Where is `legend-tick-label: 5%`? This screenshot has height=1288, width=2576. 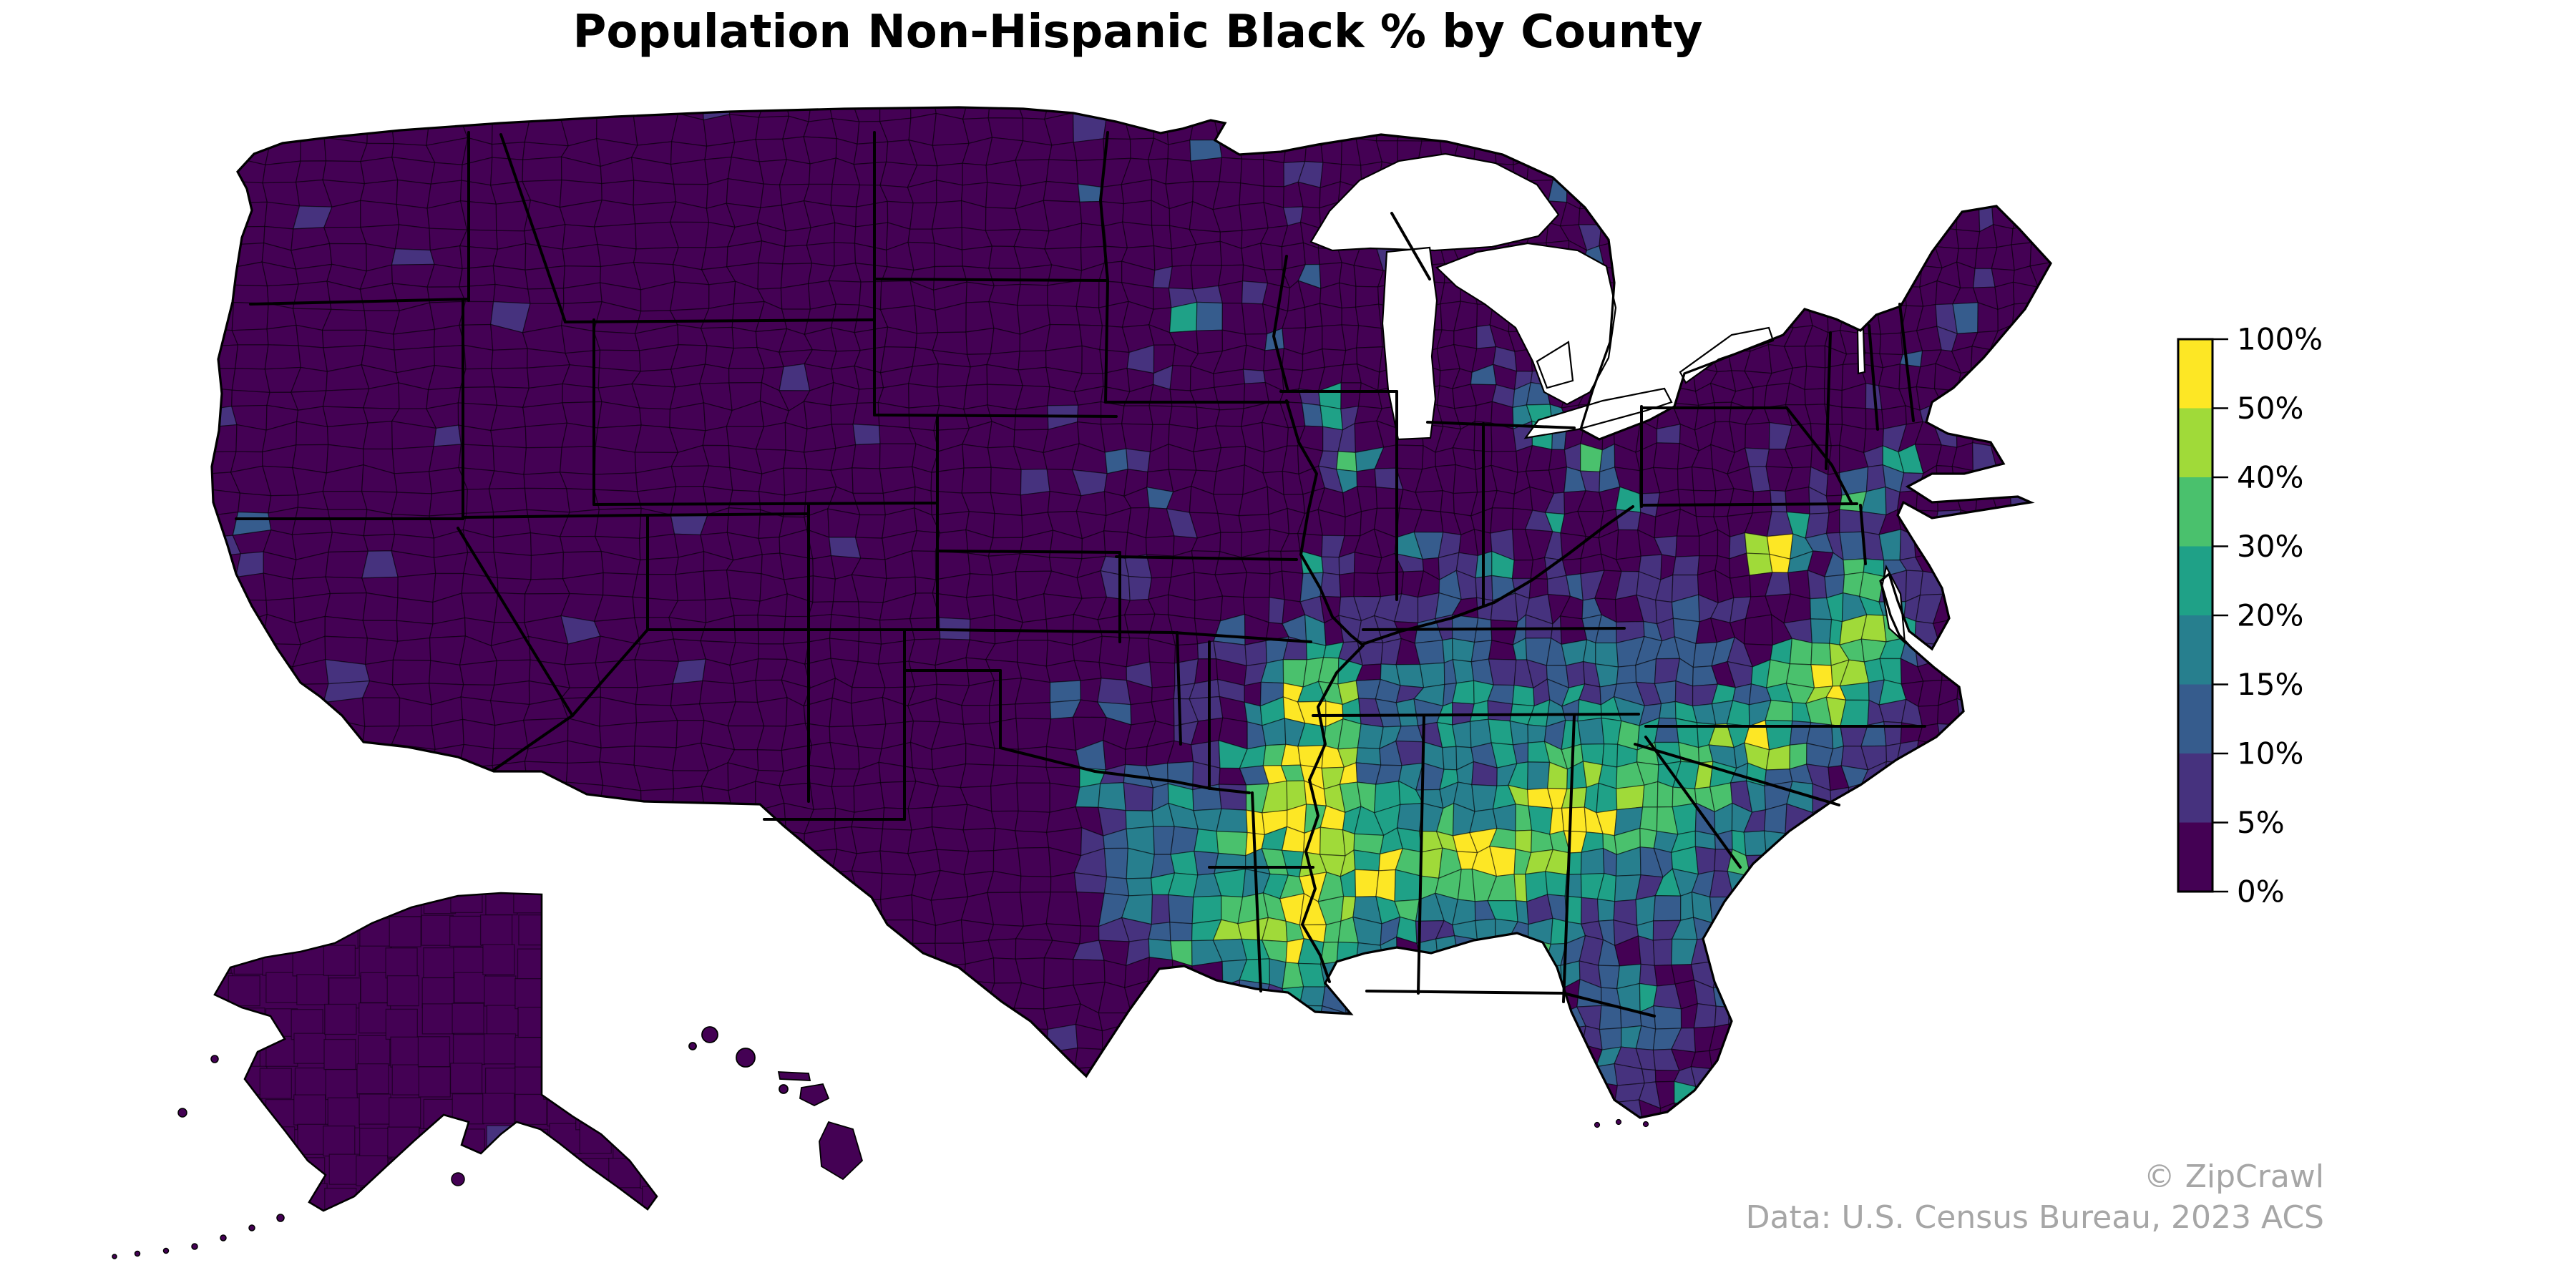
legend-tick-label: 5% is located at coordinates (2261, 822).